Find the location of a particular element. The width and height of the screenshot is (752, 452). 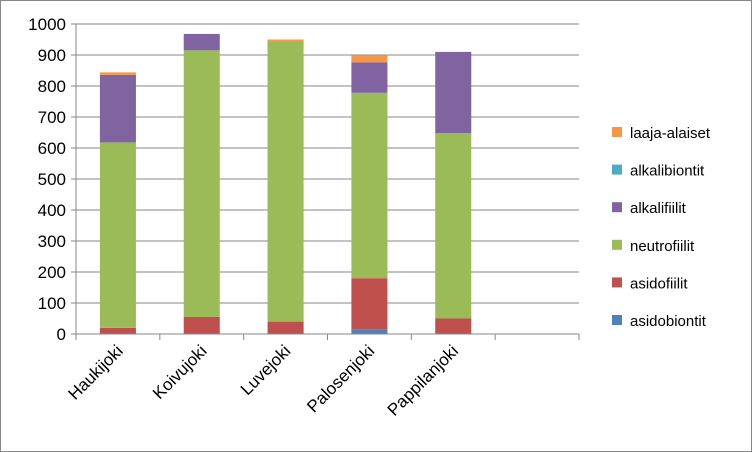

y-tick-label: 500 is located at coordinates (52, 179).